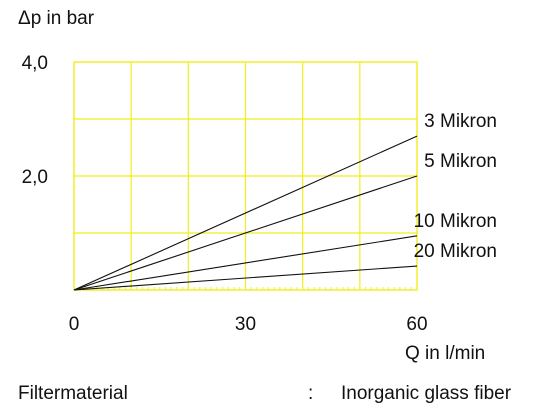 Image resolution: width=555 pixels, height=407 pixels. What do you see at coordinates (455, 186) in the screenshot?
I see `series-labels: 3 Mikron 5 Mikron 10 Mikron 20 Mikron` at bounding box center [455, 186].